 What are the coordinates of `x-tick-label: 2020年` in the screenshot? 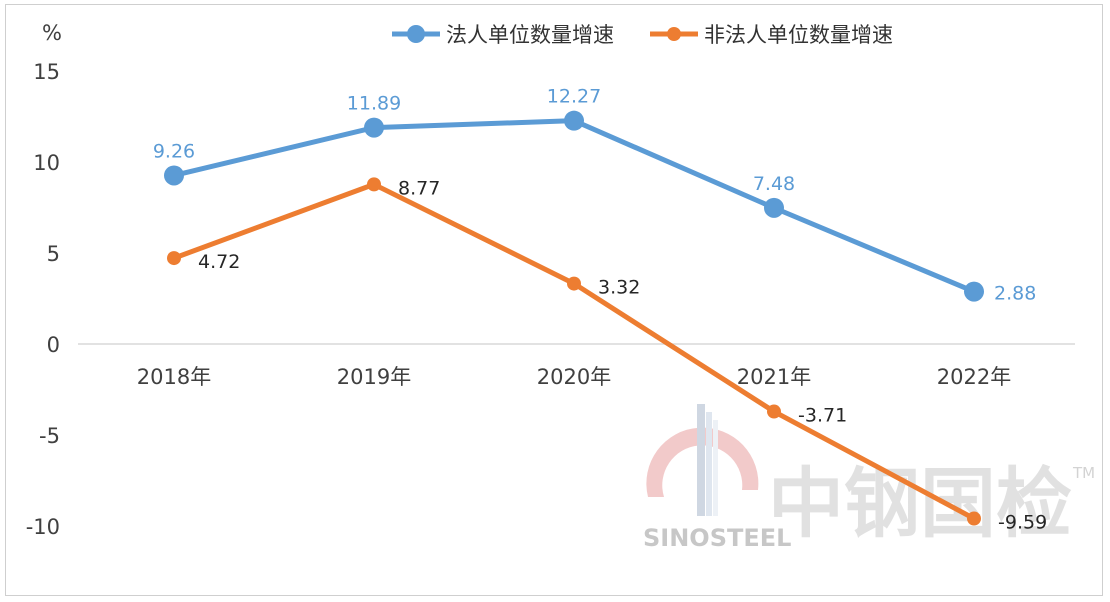 It's located at (574, 377).